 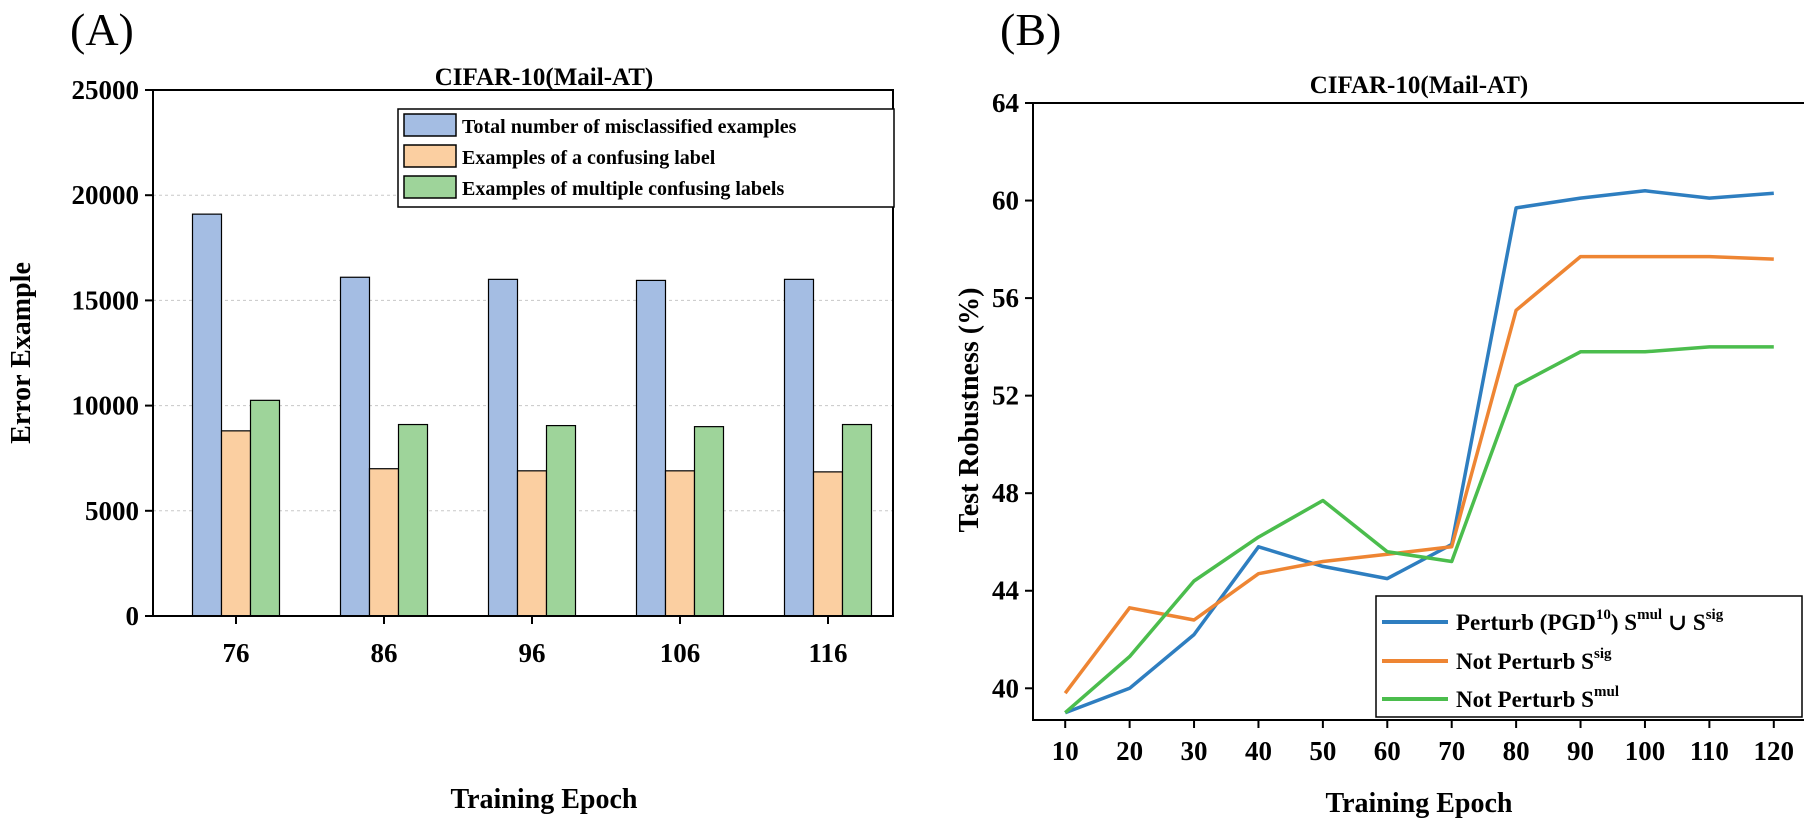 What do you see at coordinates (1065, 751) in the screenshot?
I see `x-tick-label: 10` at bounding box center [1065, 751].